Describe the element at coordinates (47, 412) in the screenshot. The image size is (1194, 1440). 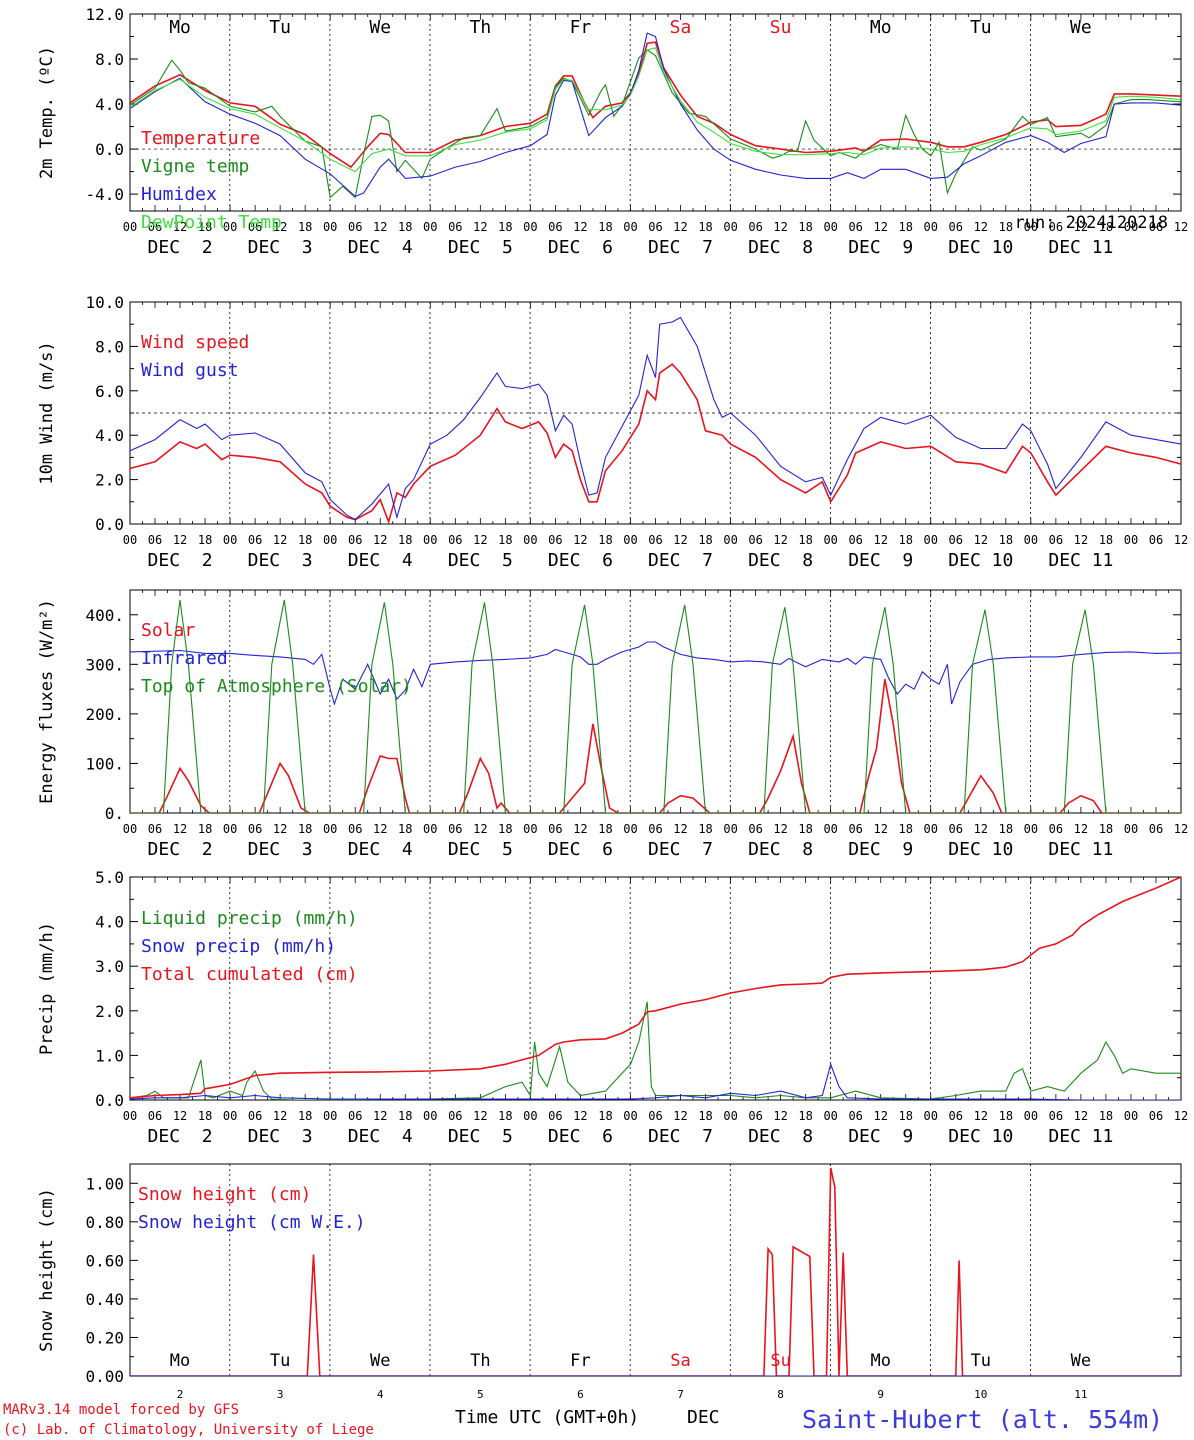
I see `wind-y-axis-label: 10m Wind (m/s)` at that location.